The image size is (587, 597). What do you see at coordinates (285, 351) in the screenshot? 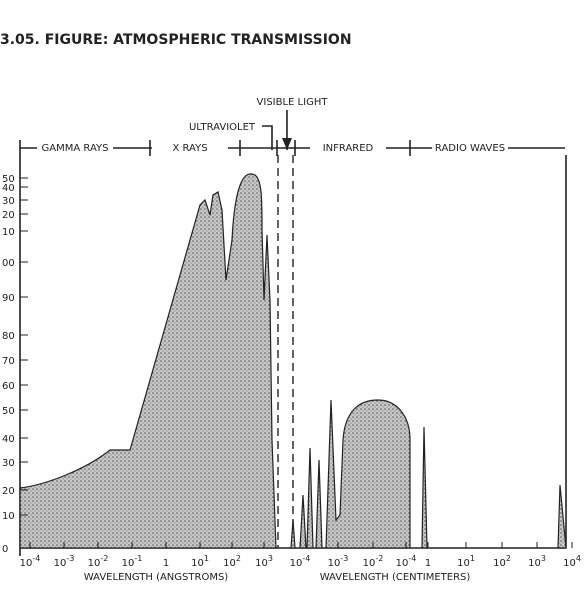
I see `visible-band` at bounding box center [285, 351].